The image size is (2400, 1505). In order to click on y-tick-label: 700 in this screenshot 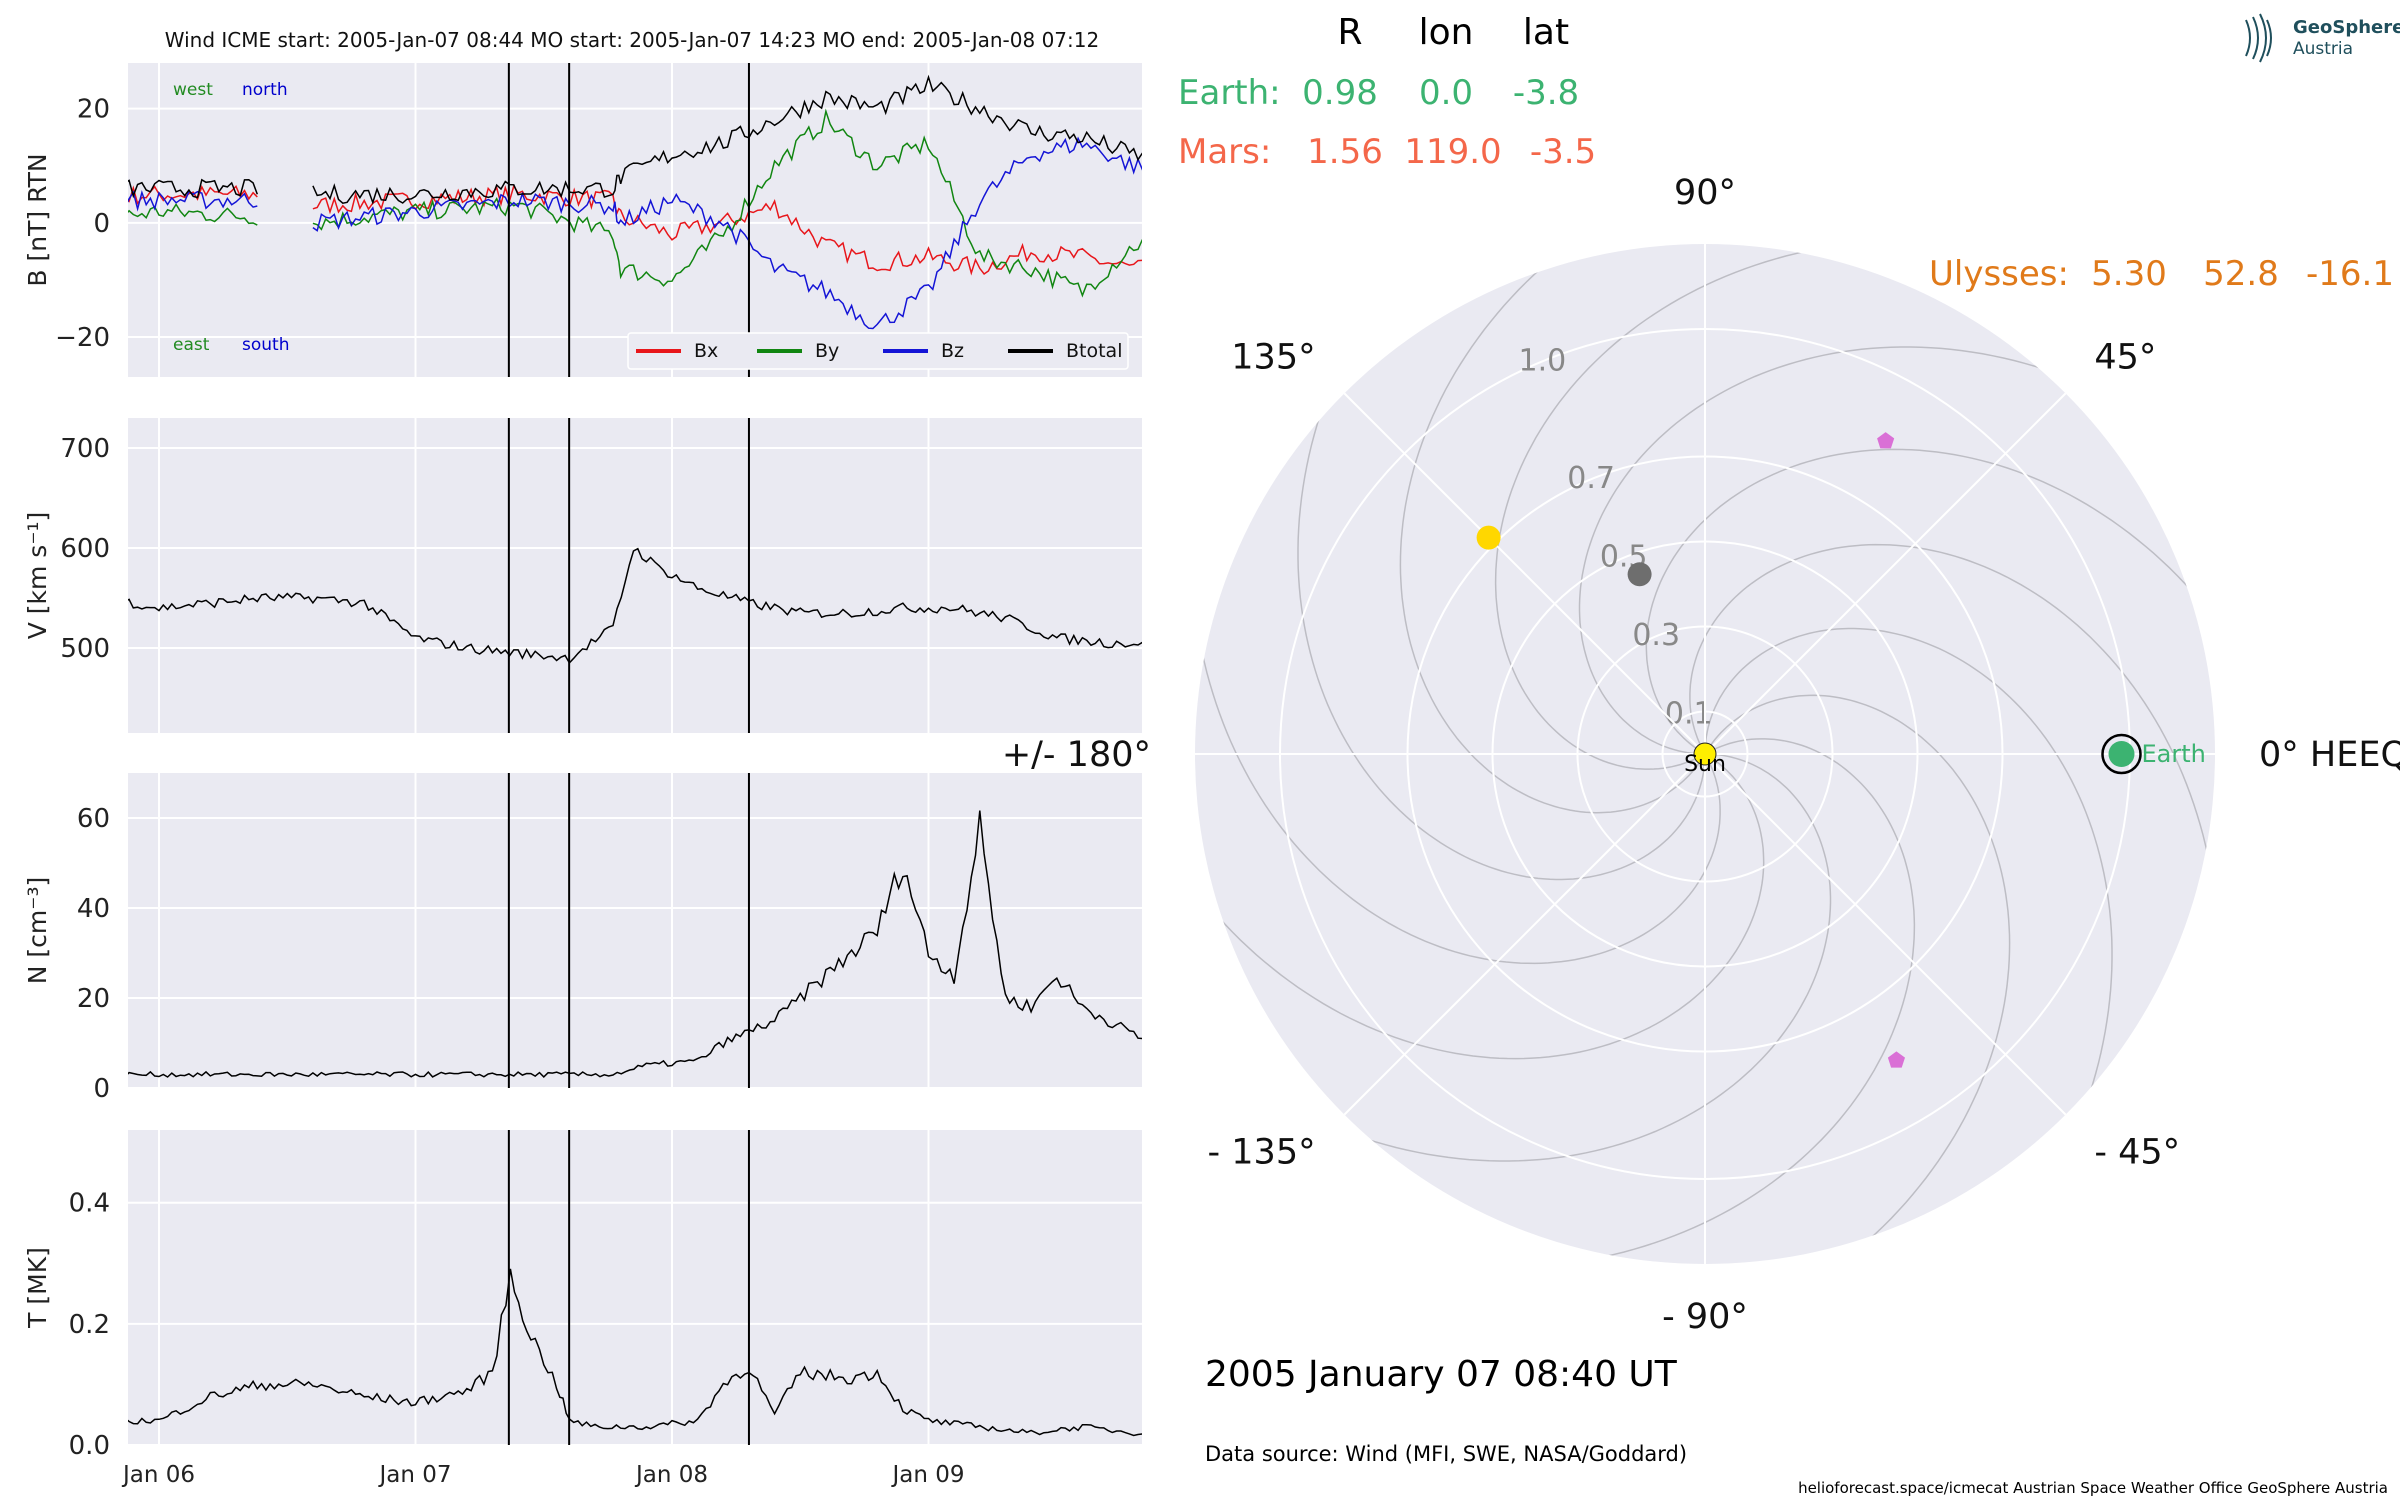, I will do `click(85, 449)`.